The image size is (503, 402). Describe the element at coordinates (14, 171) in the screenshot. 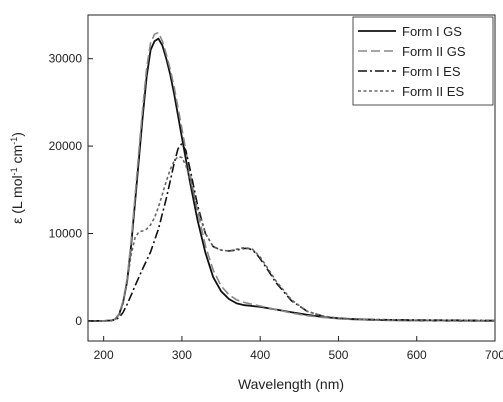

I see `y-axis-title-sup1: -1` at that location.